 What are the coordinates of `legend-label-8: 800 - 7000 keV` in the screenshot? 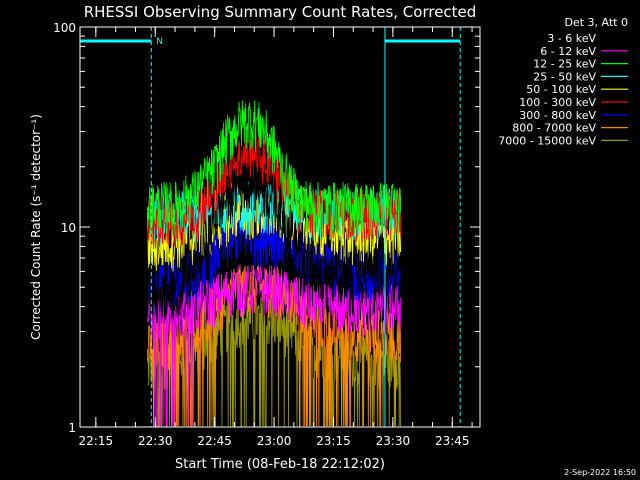 It's located at (554, 128).